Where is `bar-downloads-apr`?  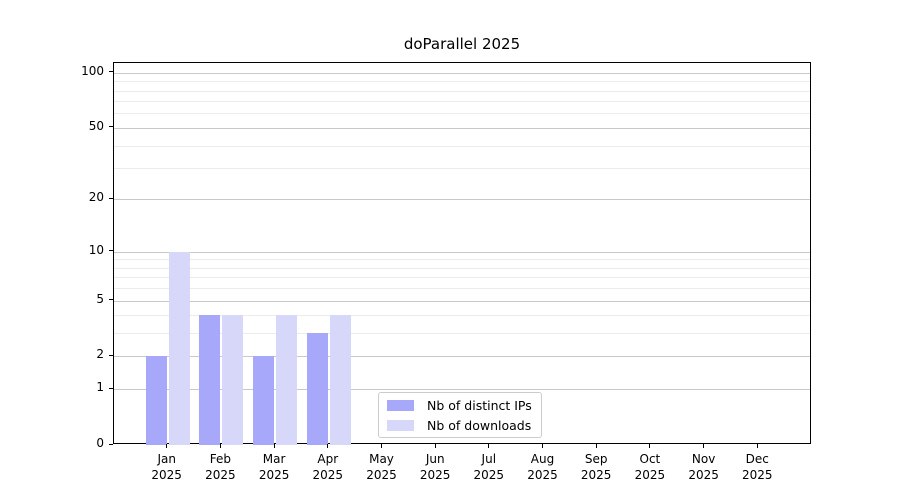
bar-downloads-apr is located at coordinates (340, 380).